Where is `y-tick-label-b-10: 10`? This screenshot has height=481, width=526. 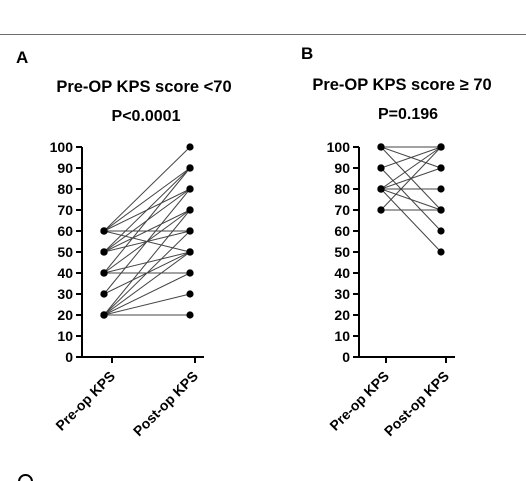 y-tick-label-b-10: 10 is located at coordinates (342, 336).